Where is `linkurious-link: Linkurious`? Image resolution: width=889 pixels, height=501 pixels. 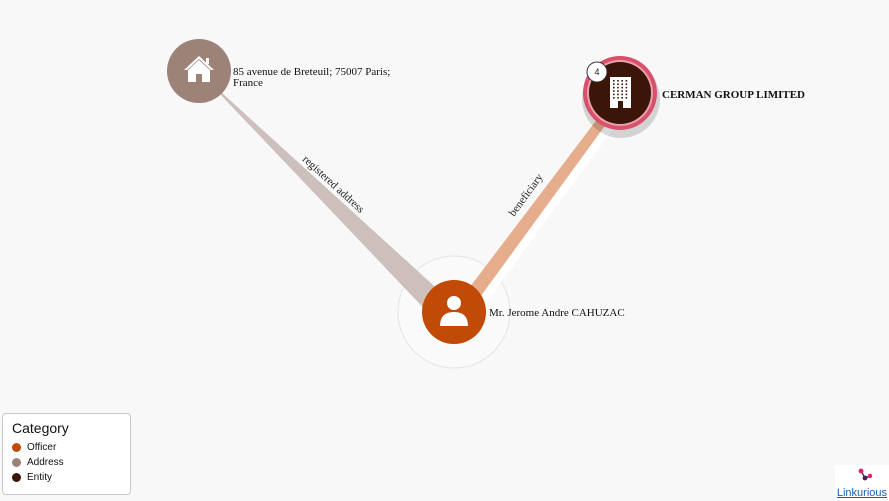
linkurious-link: Linkurious is located at coordinates (861, 493).